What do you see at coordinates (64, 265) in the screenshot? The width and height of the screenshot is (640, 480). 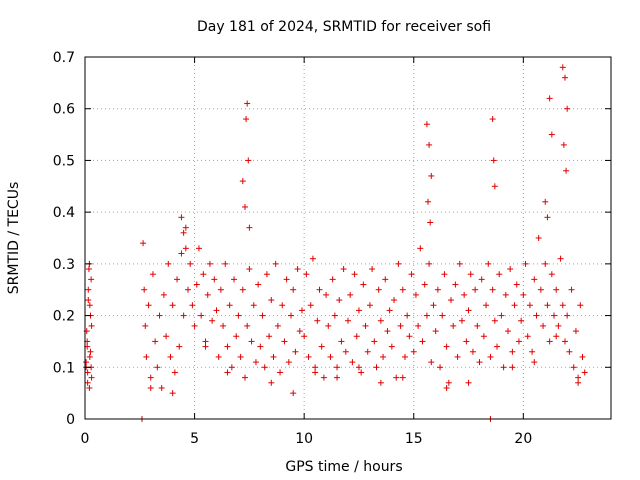 I see `y-tick-label: 0.3` at bounding box center [64, 265].